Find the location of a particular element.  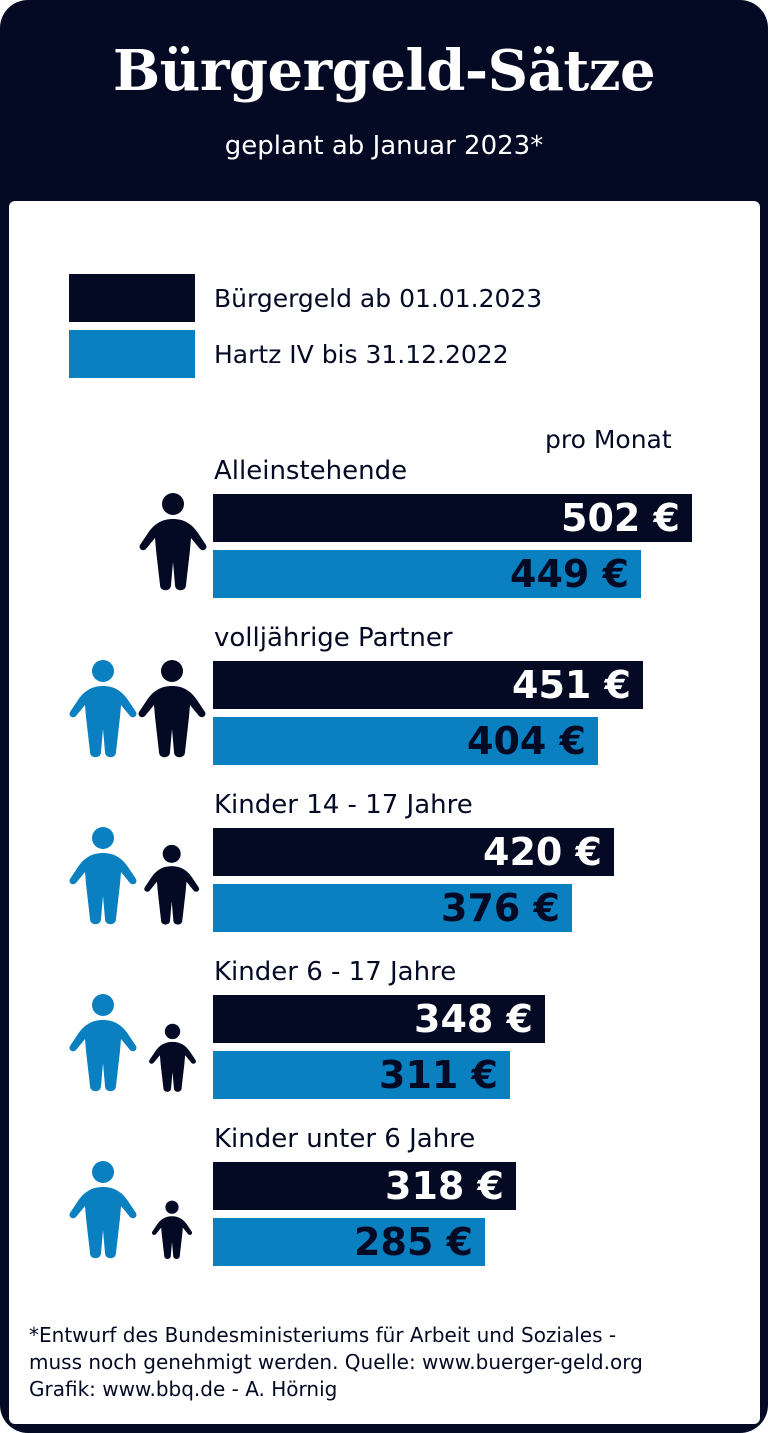

category-label: Kinder 14 - 17 Jahre is located at coordinates (343, 805).